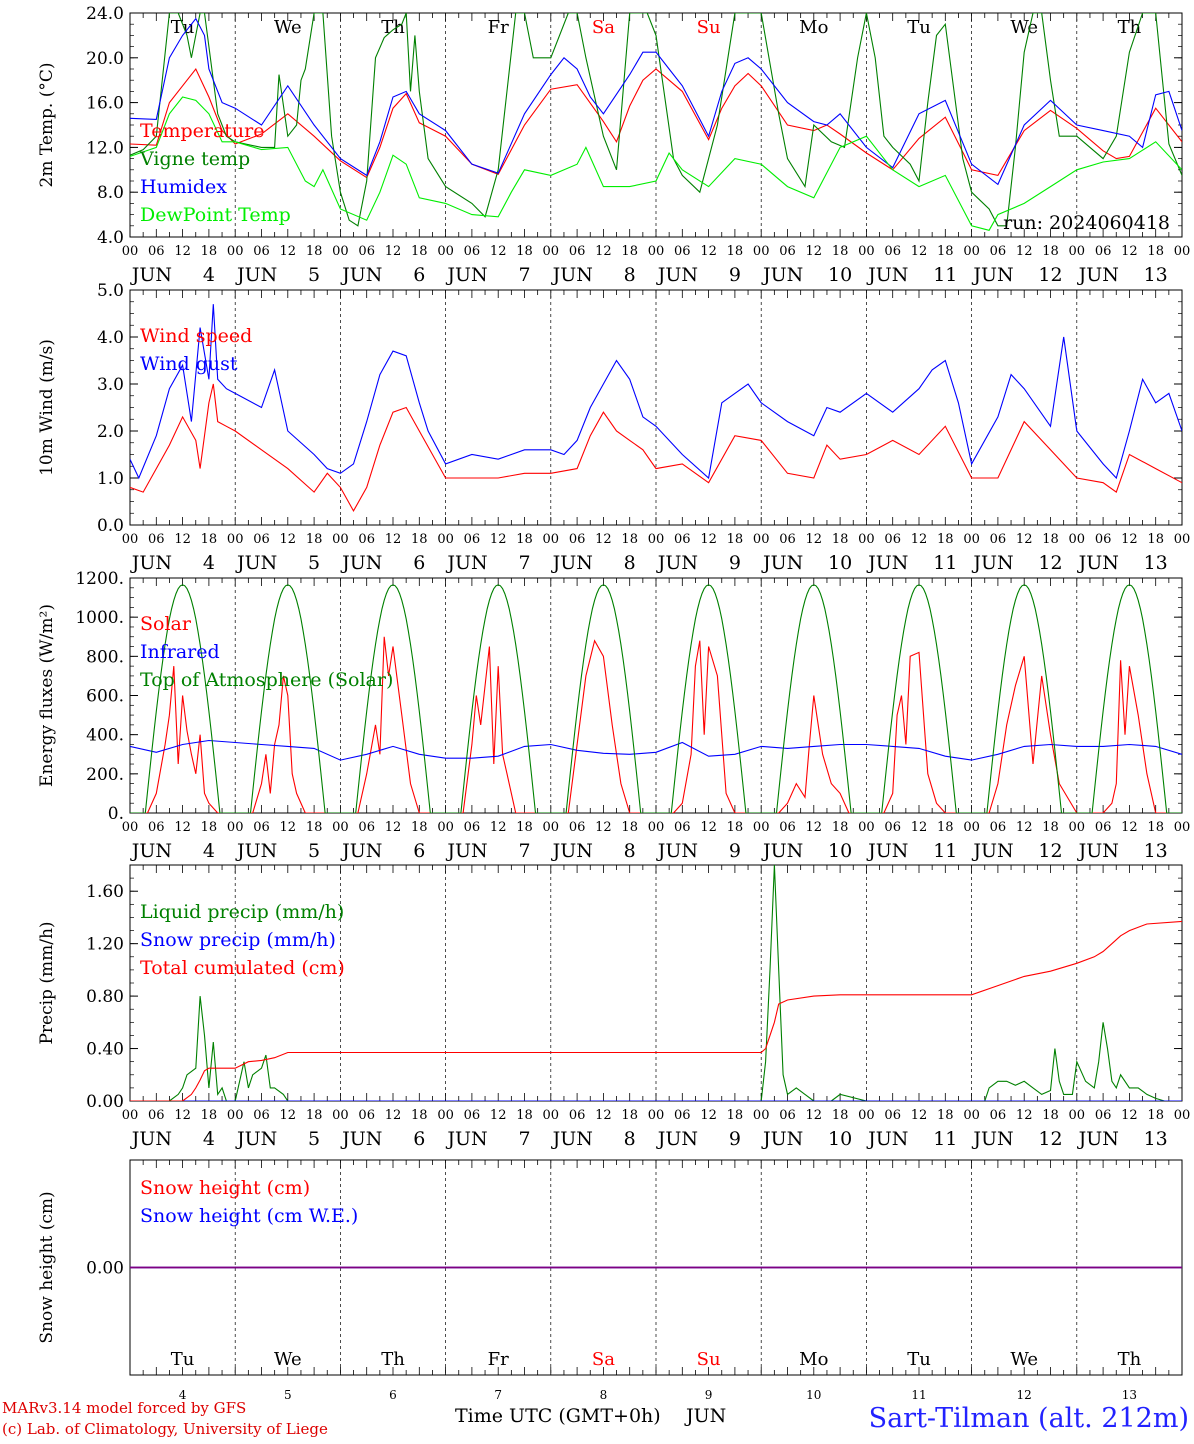 This screenshot has height=1444, width=1194. Describe the element at coordinates (116, 814) in the screenshot. I see `y-tick-label: 0.` at that location.